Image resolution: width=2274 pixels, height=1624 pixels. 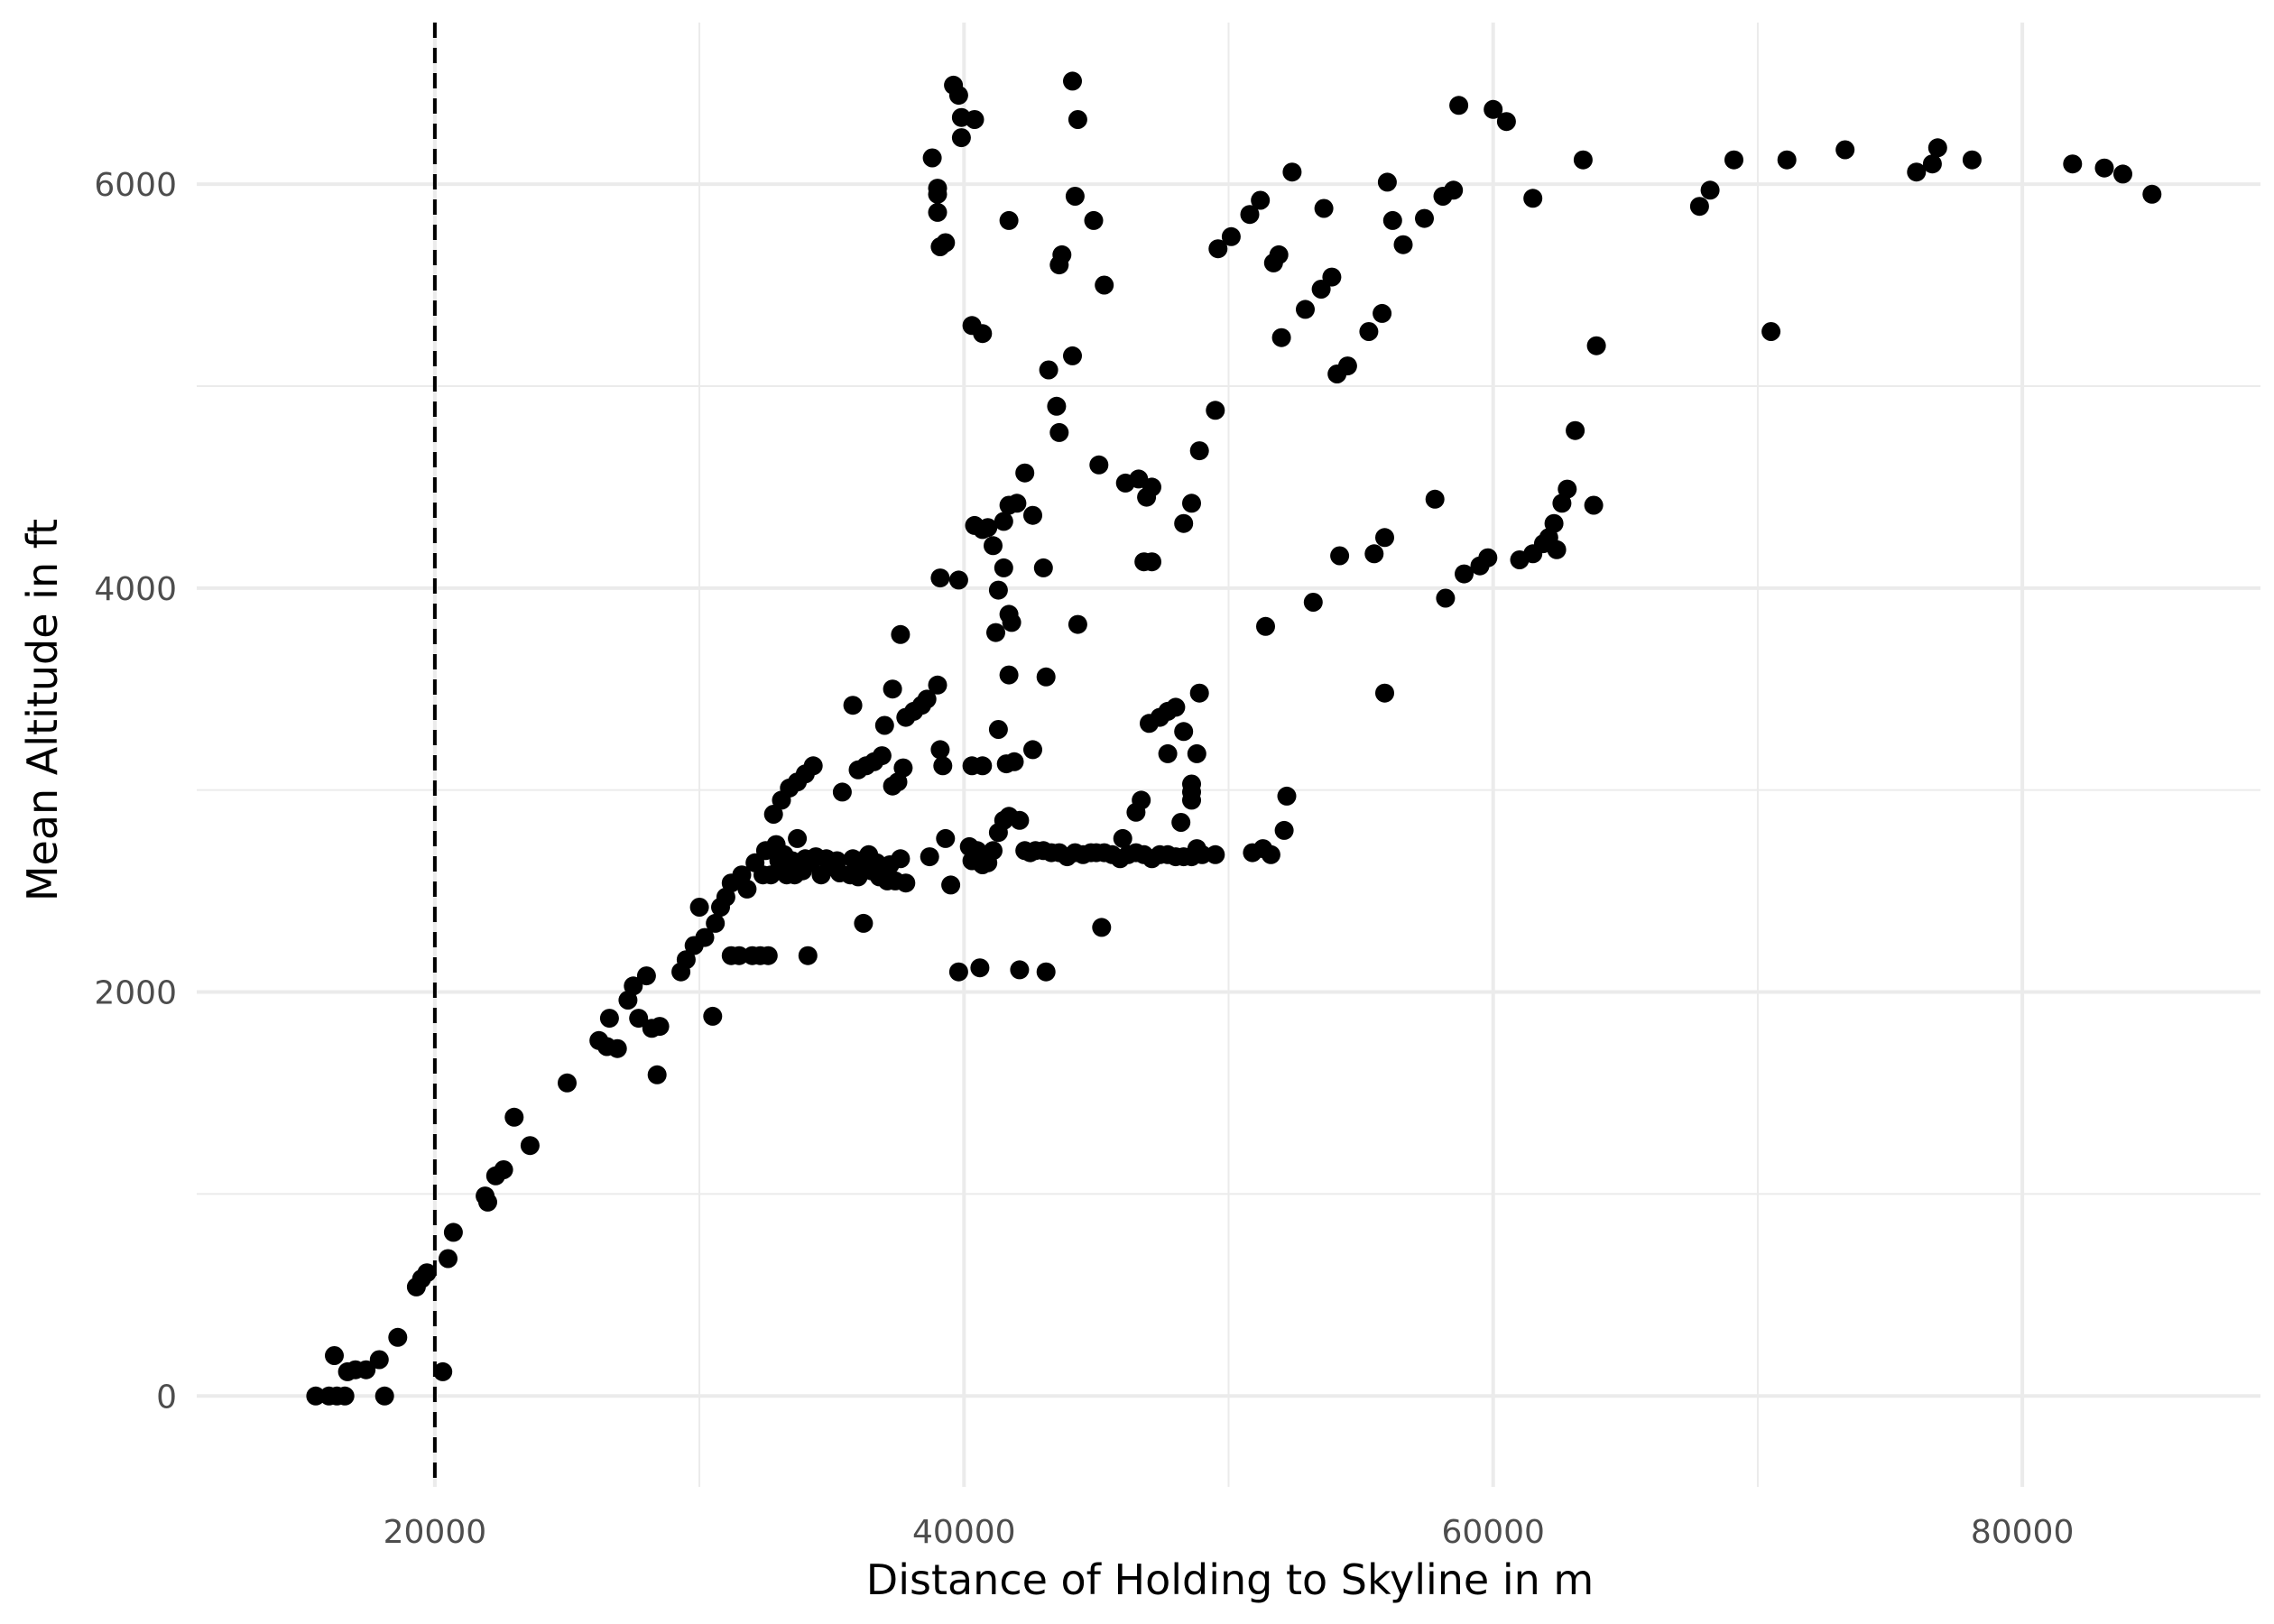 What do you see at coordinates (135, 792) in the screenshot?
I see `y-axis-tick-labels: 0 2000 4000 6000` at bounding box center [135, 792].